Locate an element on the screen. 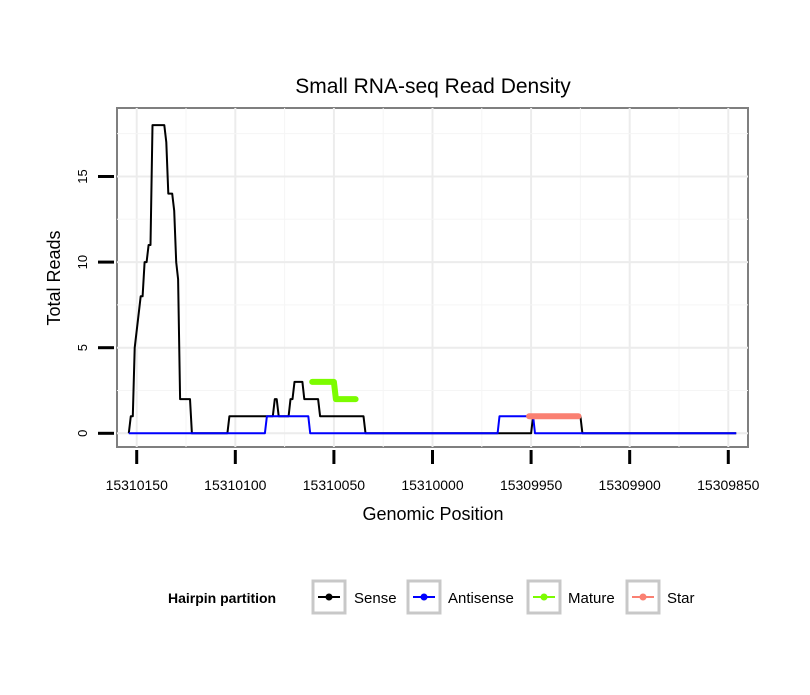 The width and height of the screenshot is (810, 695). y-axis-label: Total Reads is located at coordinates (54, 277).